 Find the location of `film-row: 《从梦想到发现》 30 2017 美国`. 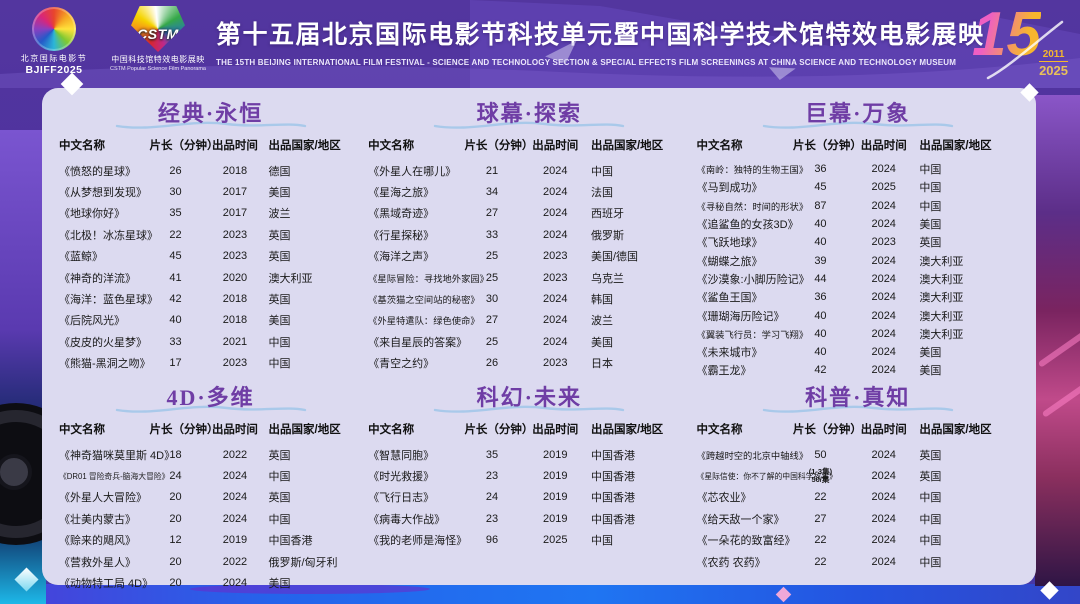

film-row: 《从梦想到发现》 30 2017 美国 is located at coordinates (210, 191).